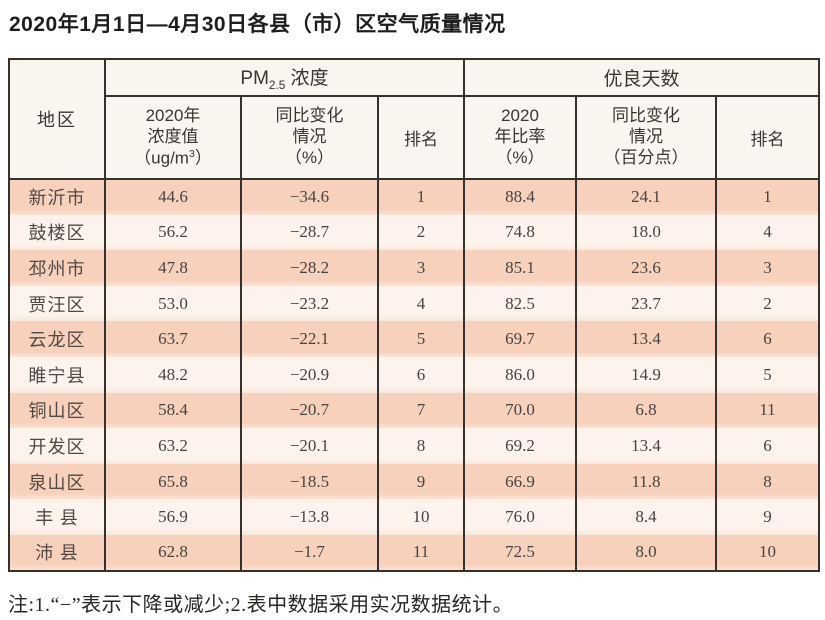 This screenshot has height=620, width=825. I want to click on good-ratio-cell: 85.1, so click(519, 268).